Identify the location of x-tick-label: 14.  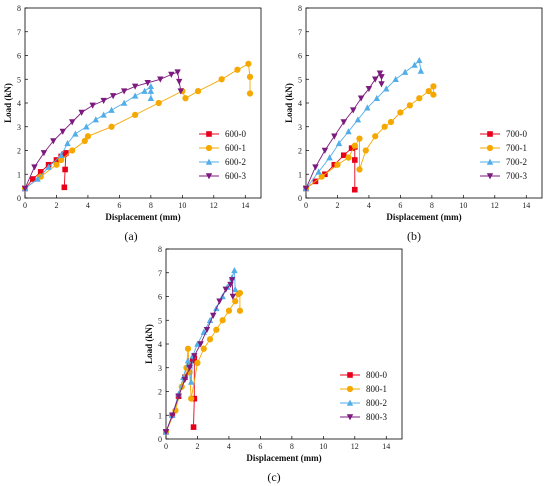
(245, 205).